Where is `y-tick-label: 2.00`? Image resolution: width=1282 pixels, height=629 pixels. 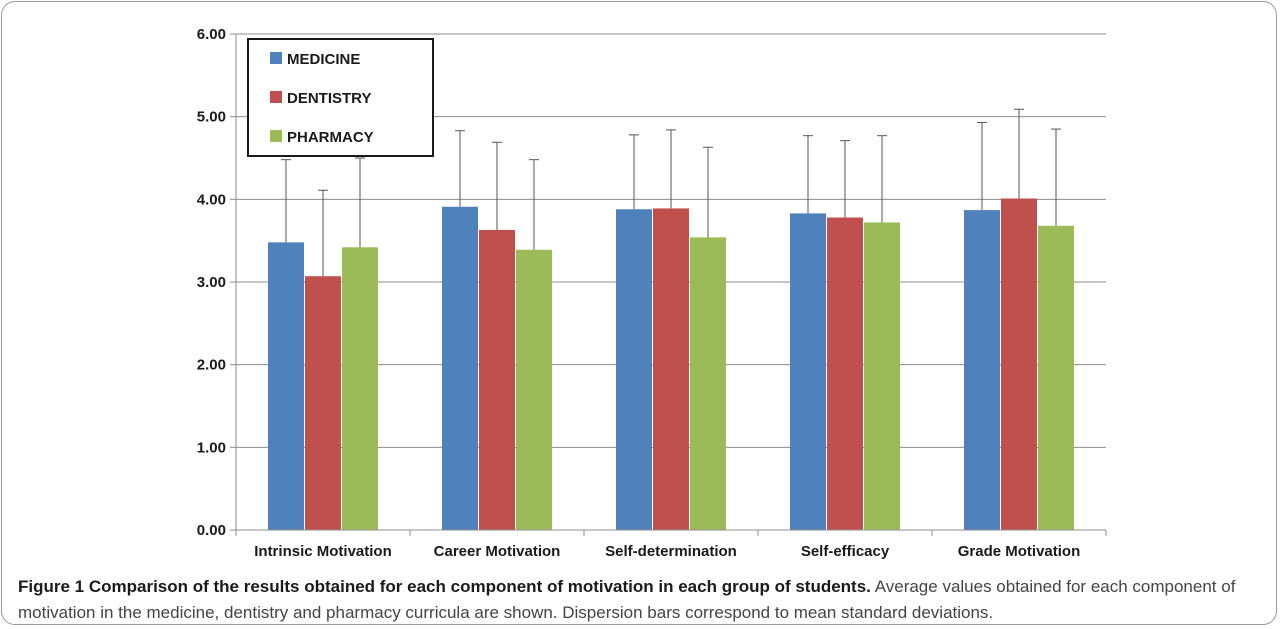
y-tick-label: 2.00 is located at coordinates (211, 365).